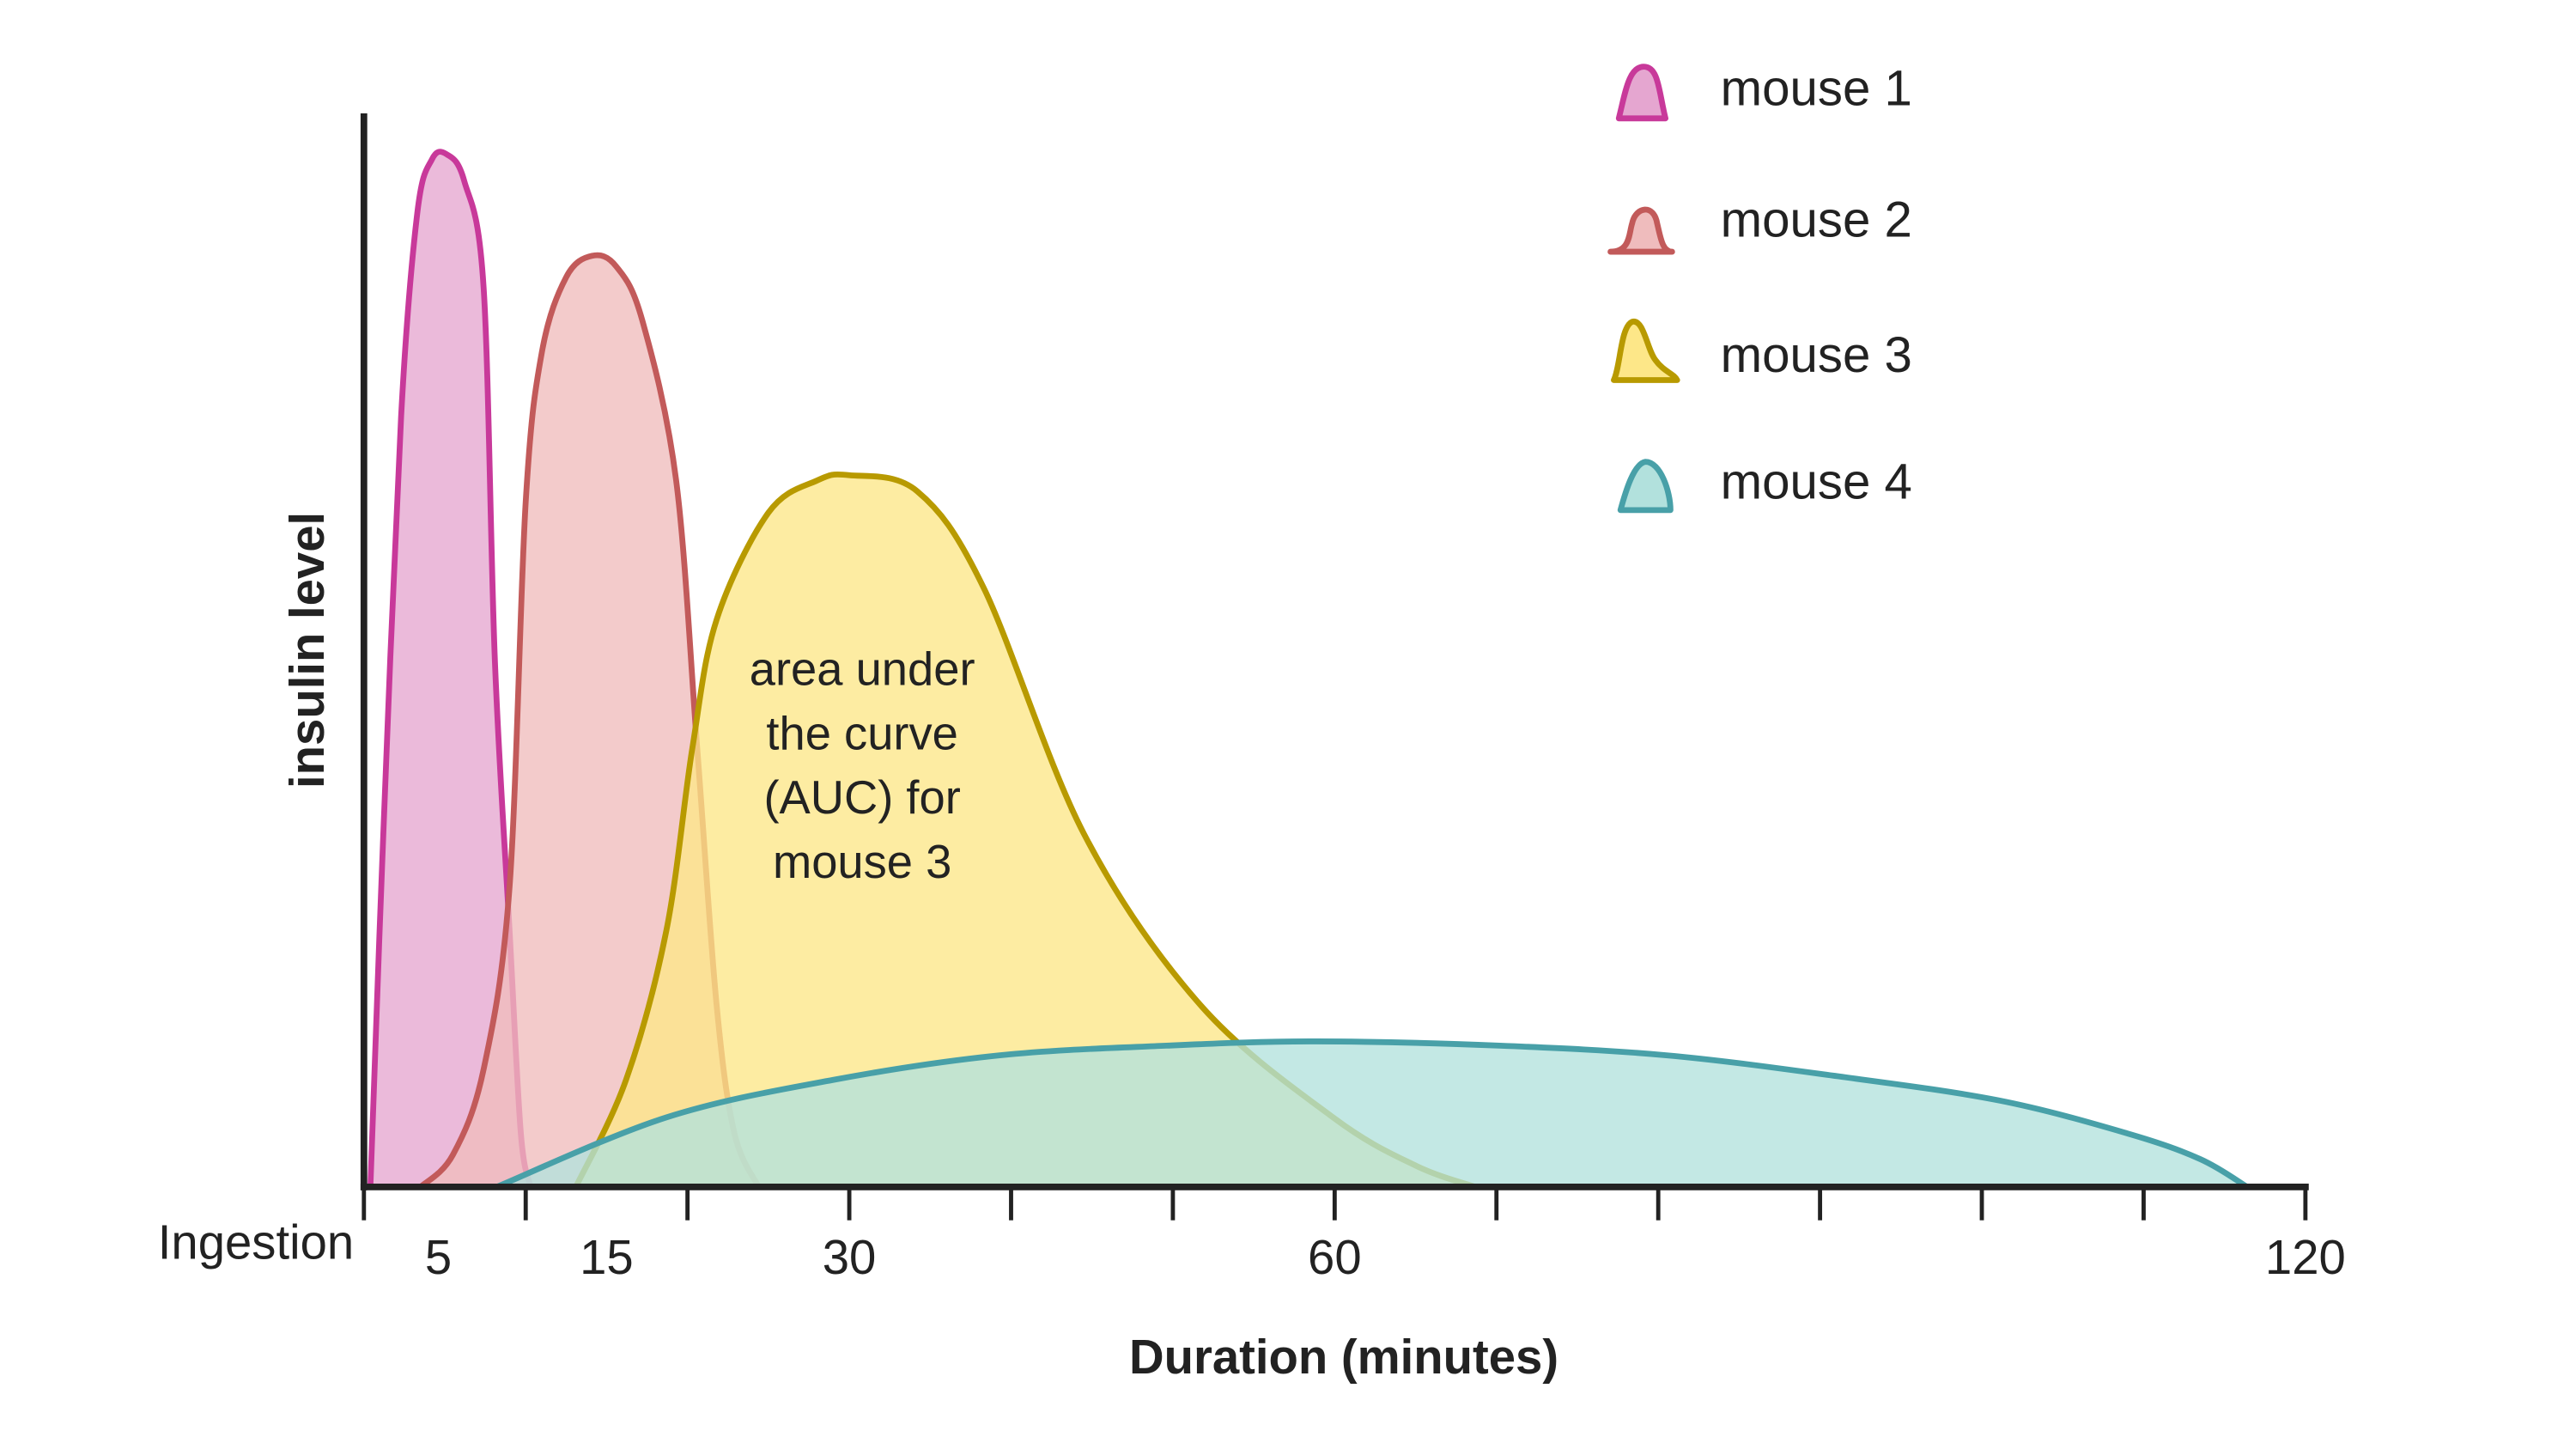  Describe the element at coordinates (307, 650) in the screenshot. I see `y-axis-title: insulin level` at that location.